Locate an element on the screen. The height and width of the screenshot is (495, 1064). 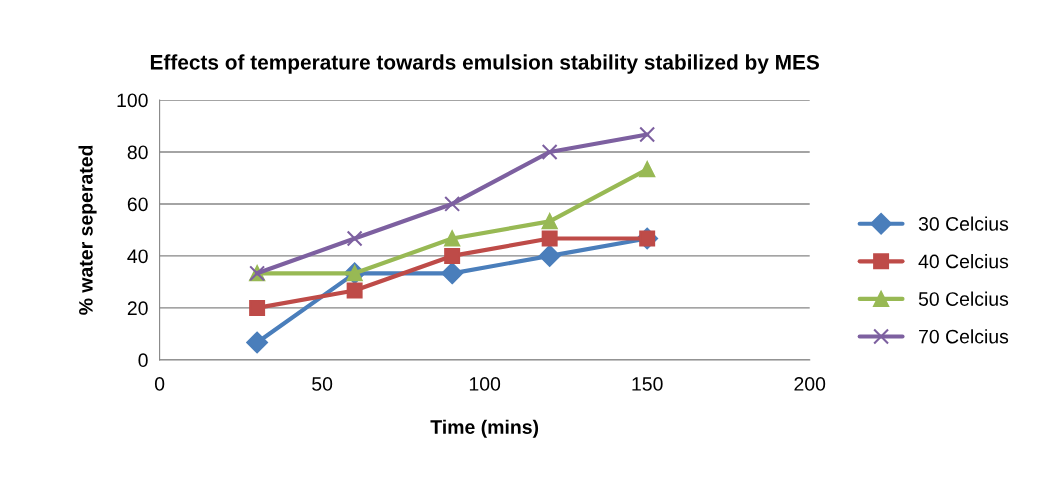
x-tick-label: 150 is located at coordinates (647, 384).